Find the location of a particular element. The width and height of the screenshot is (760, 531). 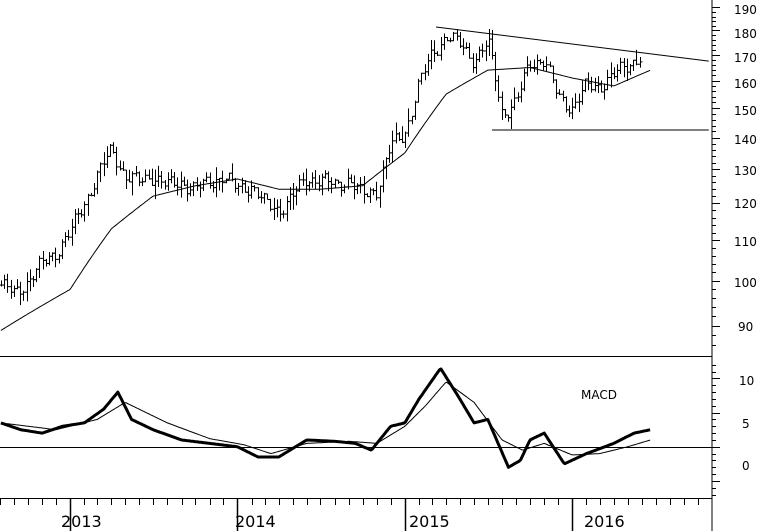

price-tick-label: 150 is located at coordinates (745, 111).